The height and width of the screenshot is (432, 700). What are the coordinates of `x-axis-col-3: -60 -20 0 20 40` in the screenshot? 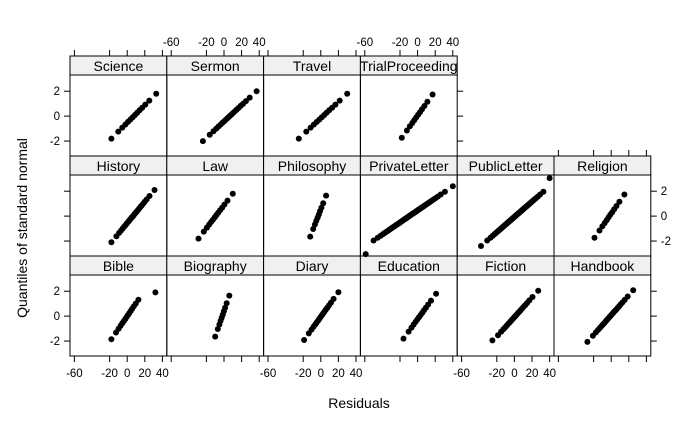 It's located at (407, 46).